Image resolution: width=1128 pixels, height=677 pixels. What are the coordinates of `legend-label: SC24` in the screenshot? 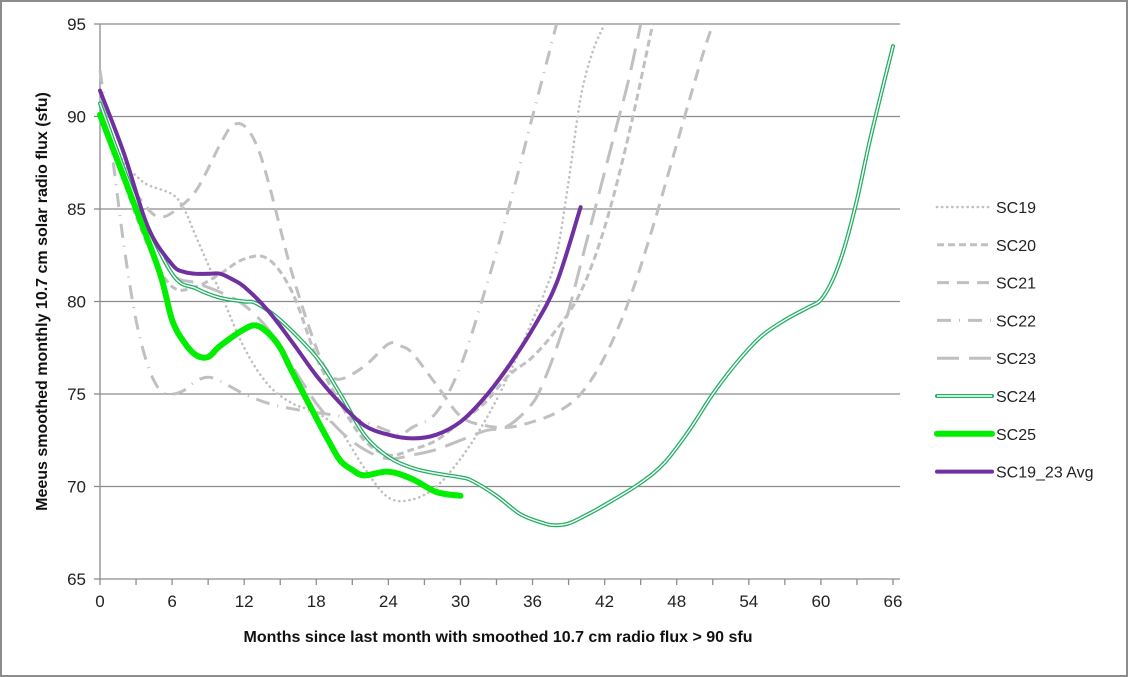 It's located at (1016, 397).